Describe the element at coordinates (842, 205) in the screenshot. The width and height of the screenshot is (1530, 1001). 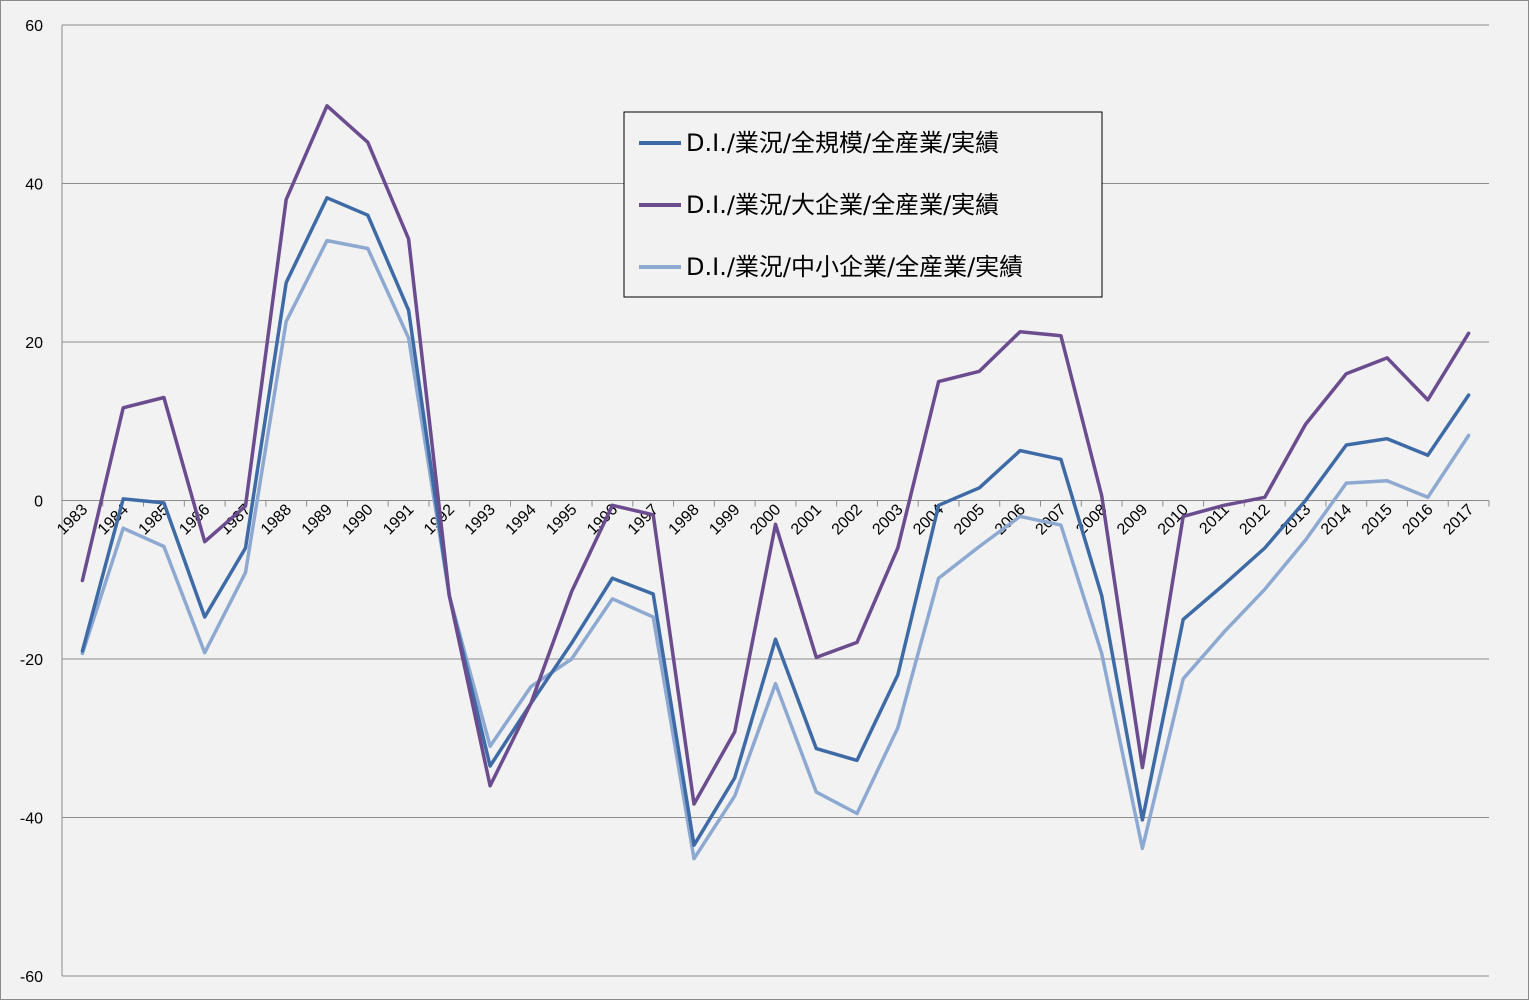
I see `legend-label: D.I./業況/大企業/全産業/実績` at that location.